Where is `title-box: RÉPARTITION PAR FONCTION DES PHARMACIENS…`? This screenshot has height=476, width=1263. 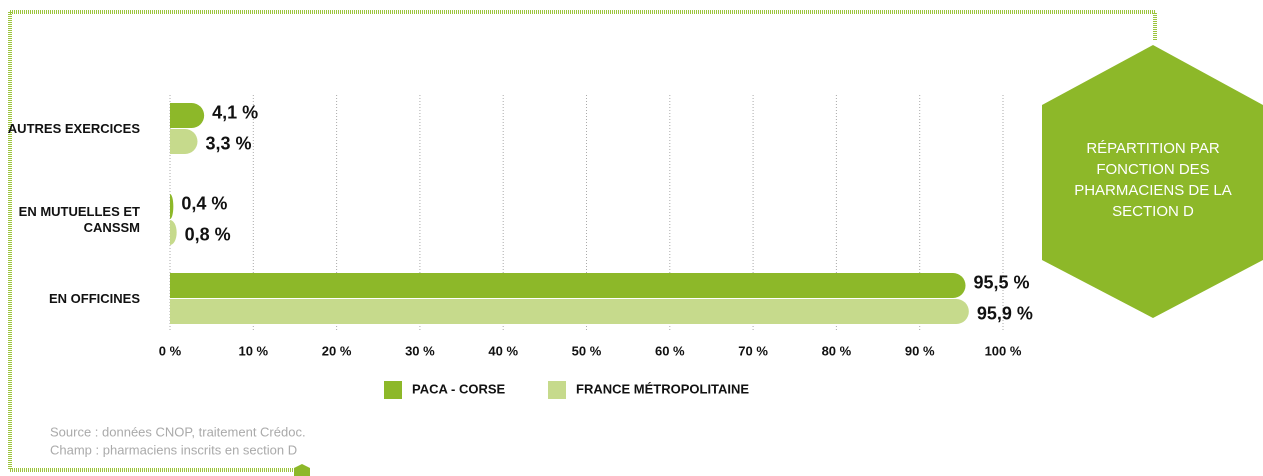 title-box: RÉPARTITION PAR FONCTION DES PHARMACIENS… is located at coordinates (1153, 180).